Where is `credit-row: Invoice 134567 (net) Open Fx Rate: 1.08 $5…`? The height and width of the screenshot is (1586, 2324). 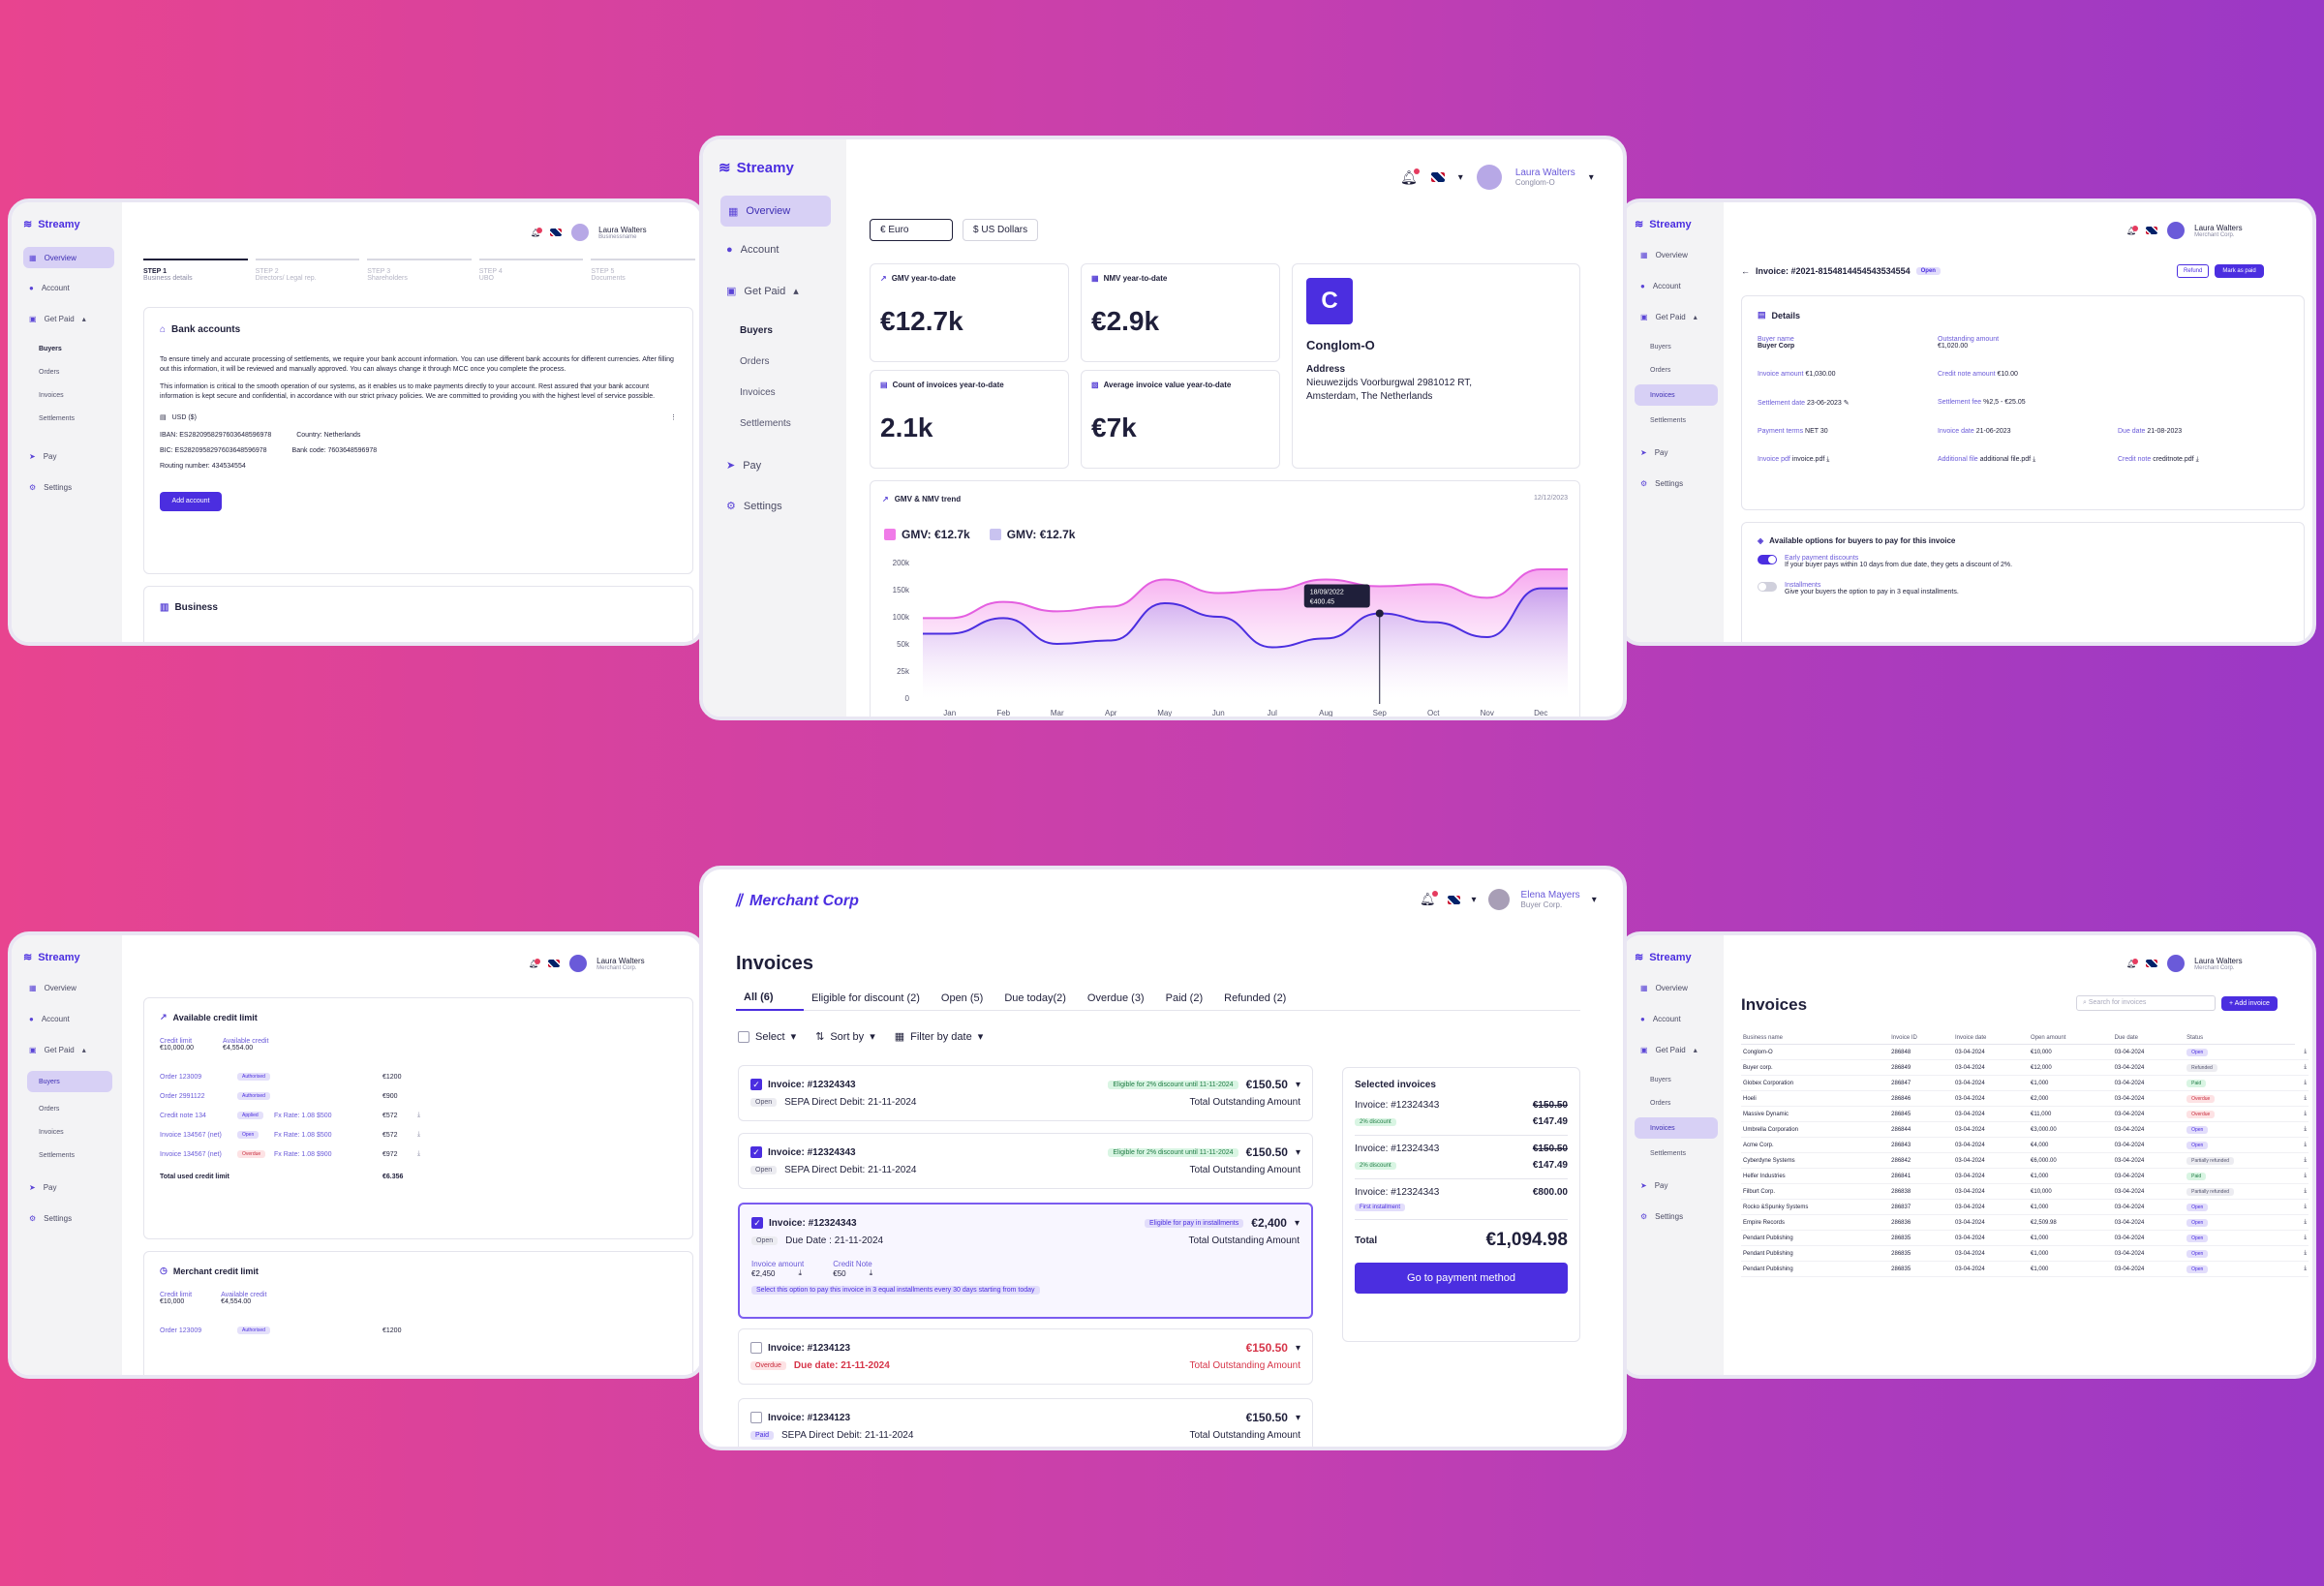
credit-row: Invoice 134567 (net) Open Fx Rate: 1.08 $5… is located at coordinates (419, 1135).